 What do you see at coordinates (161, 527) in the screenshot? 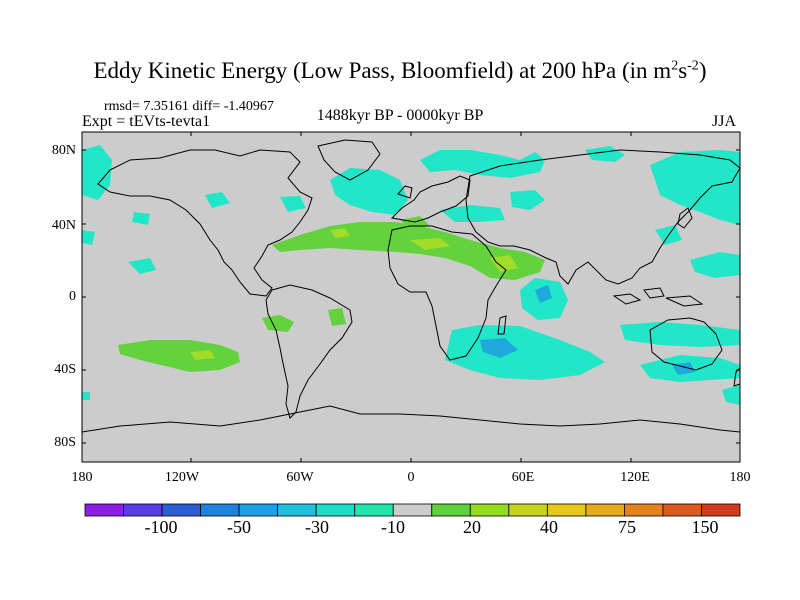
I see `colorbar-label-1: -100` at bounding box center [161, 527].